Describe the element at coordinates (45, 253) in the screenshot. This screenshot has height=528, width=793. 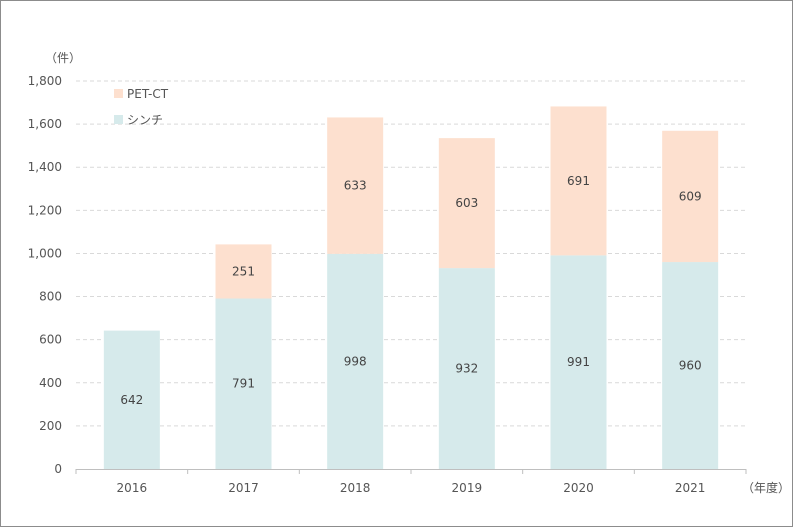
I see `y-tick-label: 1,000` at that location.